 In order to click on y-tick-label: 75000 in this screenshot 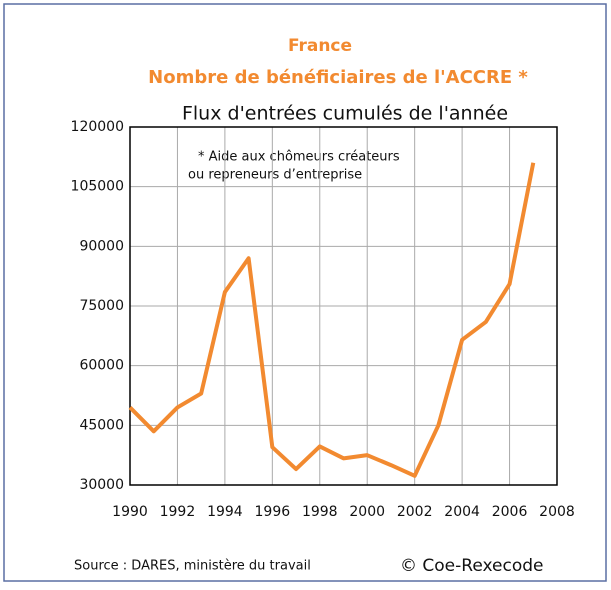, I will do `click(101, 306)`.